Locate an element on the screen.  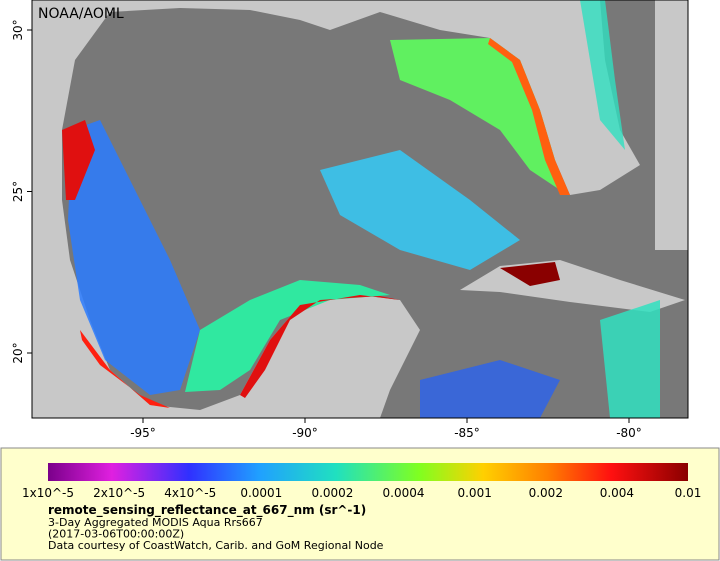
colorbar-label: 0.0002 is located at coordinates (332, 493).